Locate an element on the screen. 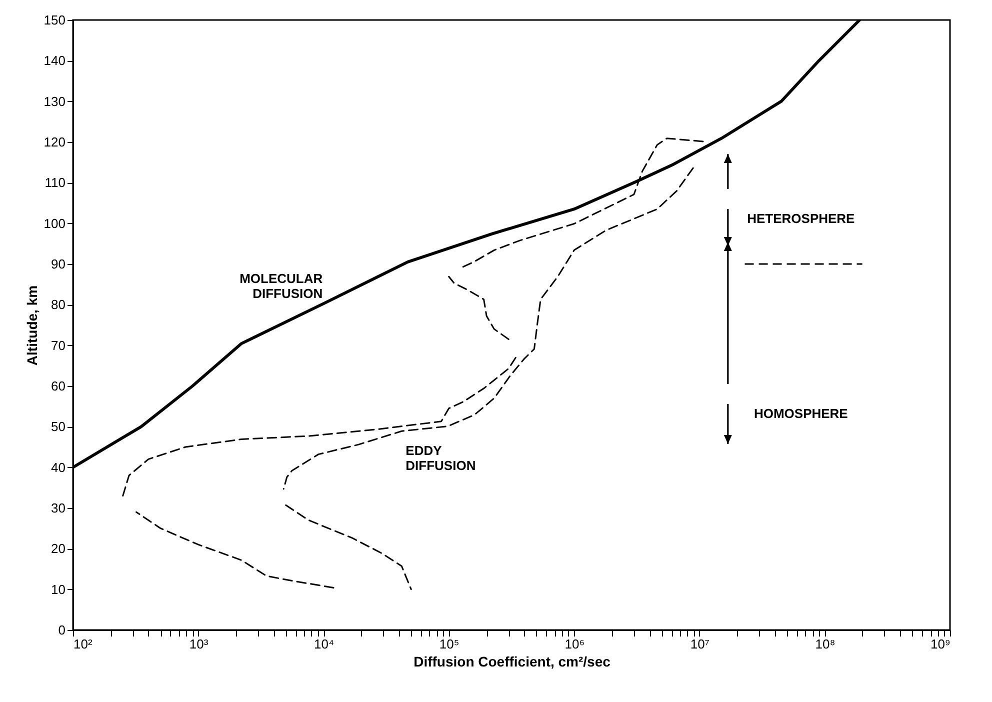 Image resolution: width=992 pixels, height=702 pixels. y-tick-label: 100 is located at coordinates (55, 223).